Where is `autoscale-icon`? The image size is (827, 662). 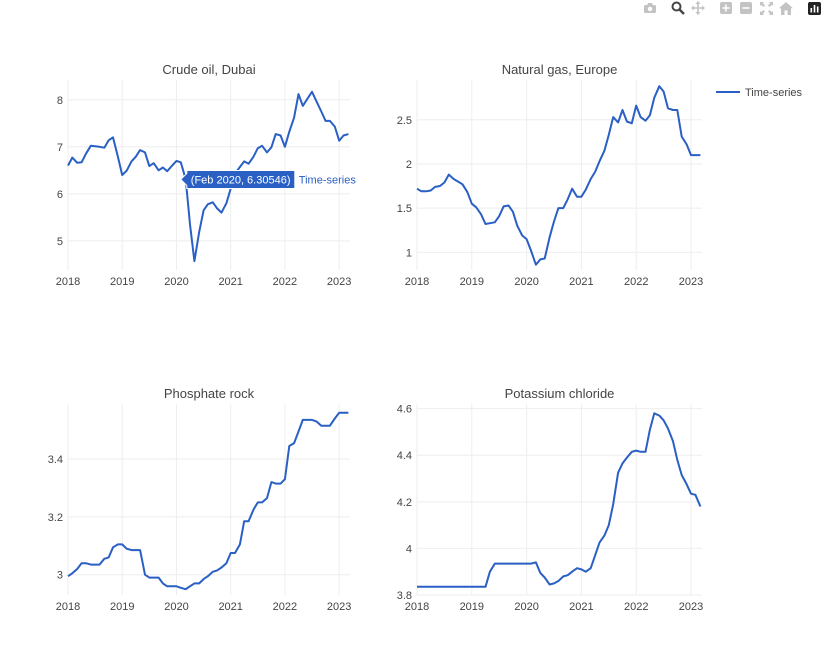 autoscale-icon is located at coordinates (766, 8).